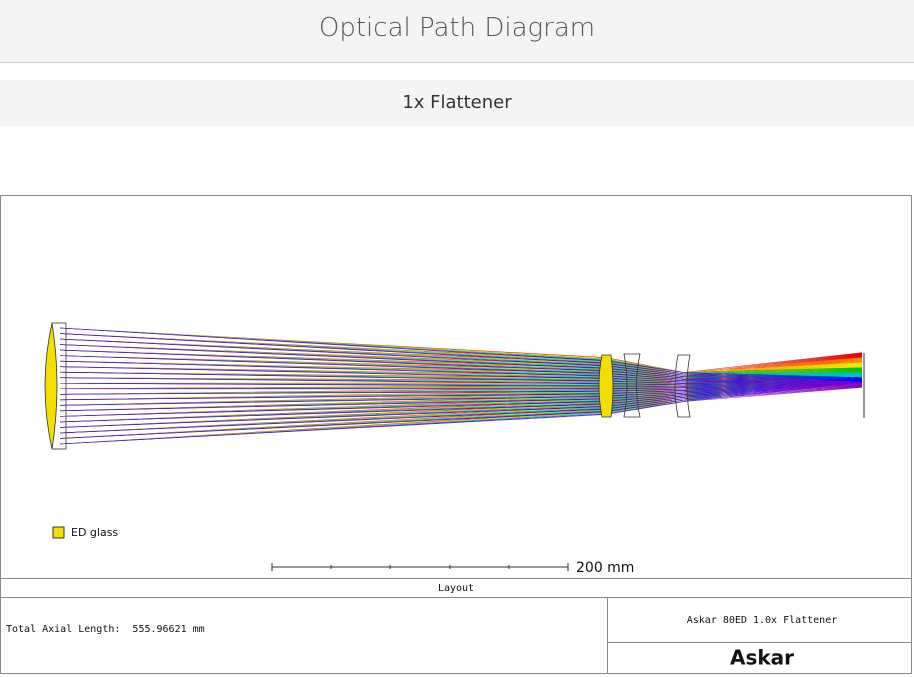  What do you see at coordinates (457, 103) in the screenshot?
I see `subtitle: 1x Flattener` at bounding box center [457, 103].